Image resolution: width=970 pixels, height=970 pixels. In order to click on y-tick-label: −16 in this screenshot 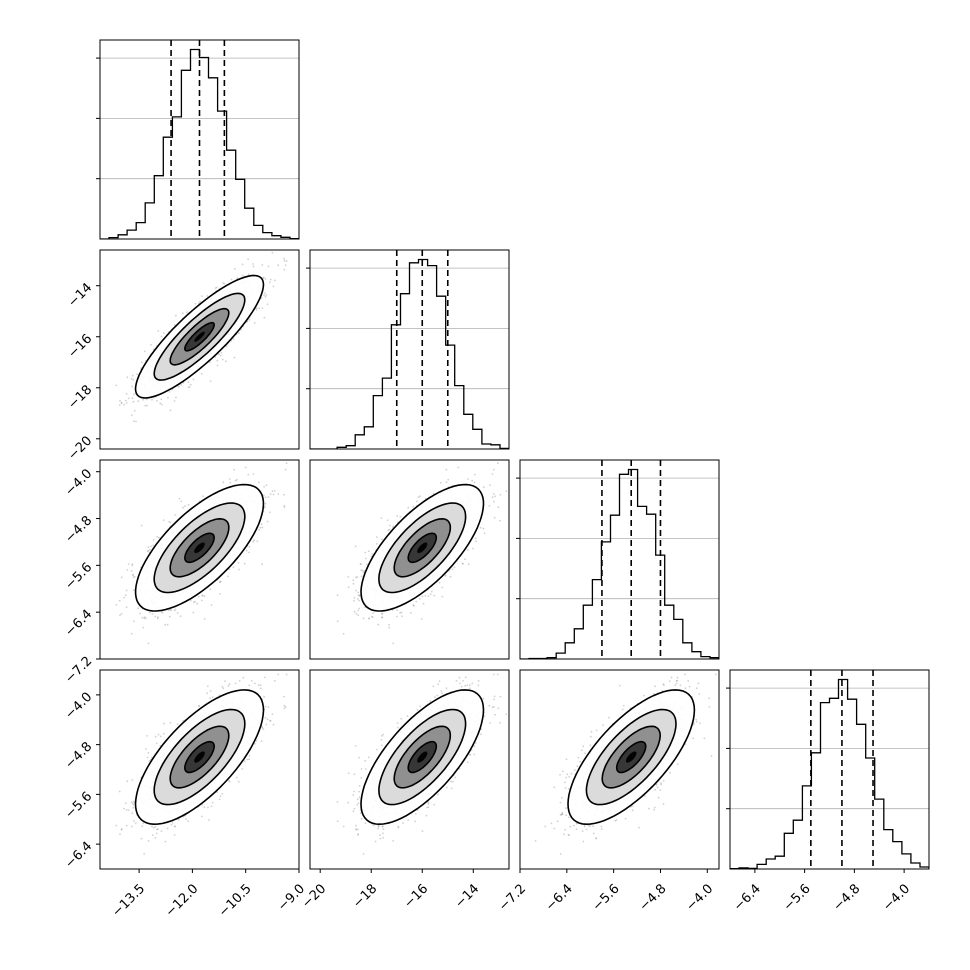, I will do `click(80, 346)`.